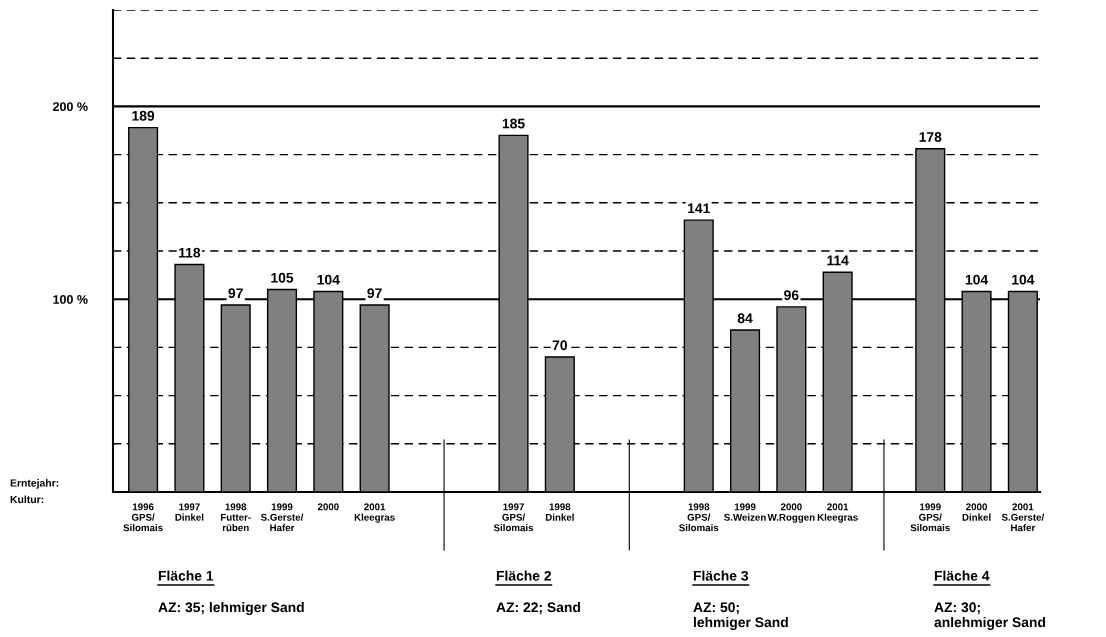  I want to click on text: AZ: 50; lehmiger Sand, so click(740, 616).